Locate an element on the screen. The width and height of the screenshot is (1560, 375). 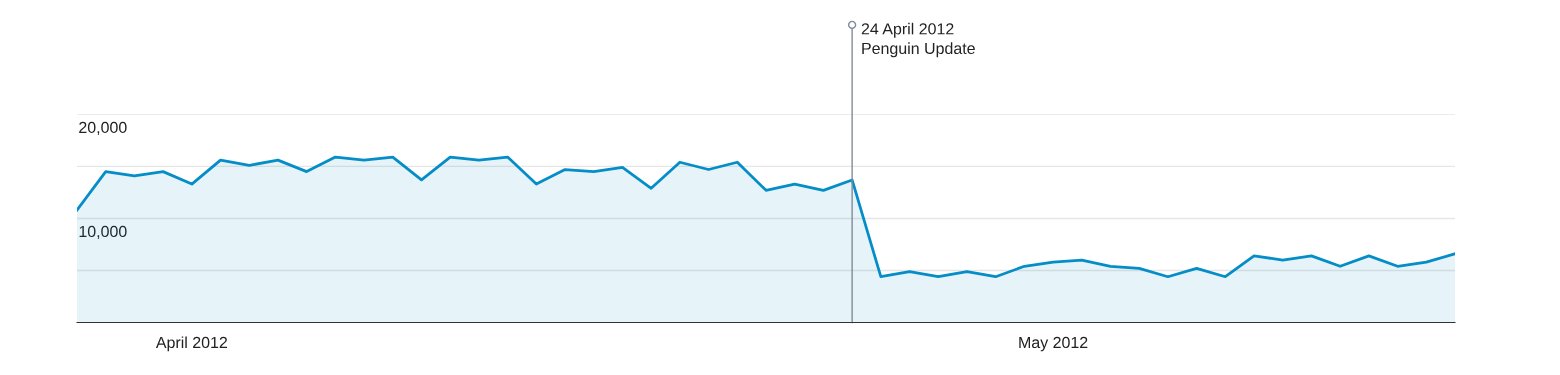
x-tick-label: May 2012 is located at coordinates (1053, 344).